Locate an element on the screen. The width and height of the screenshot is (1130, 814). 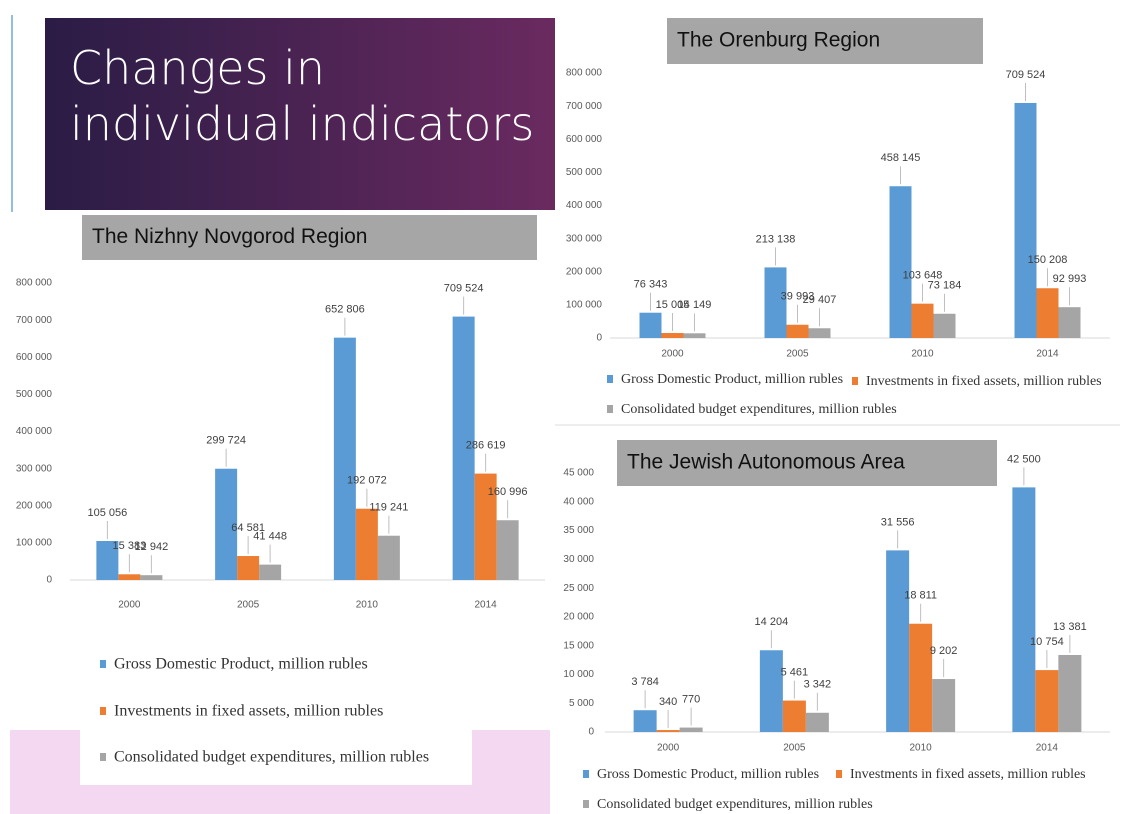
y-tick-label: 45 000 is located at coordinates (578, 473).